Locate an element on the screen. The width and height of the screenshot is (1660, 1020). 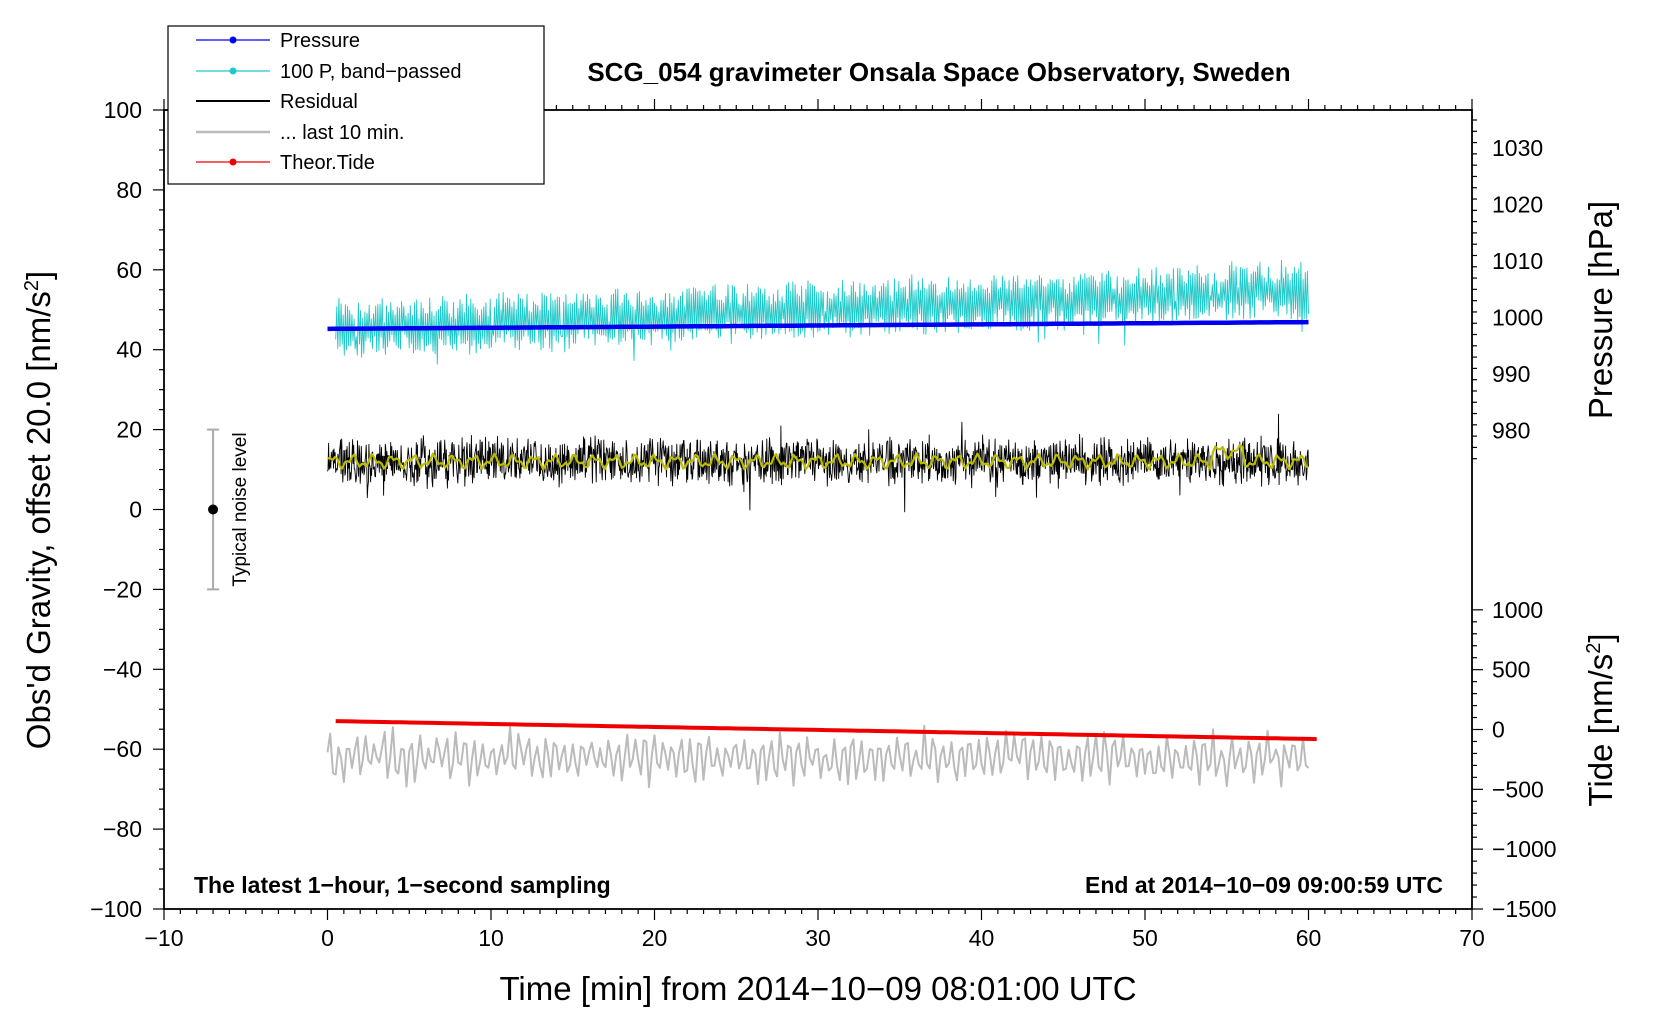
x-tick-label: 50 is located at coordinates (1145, 938).